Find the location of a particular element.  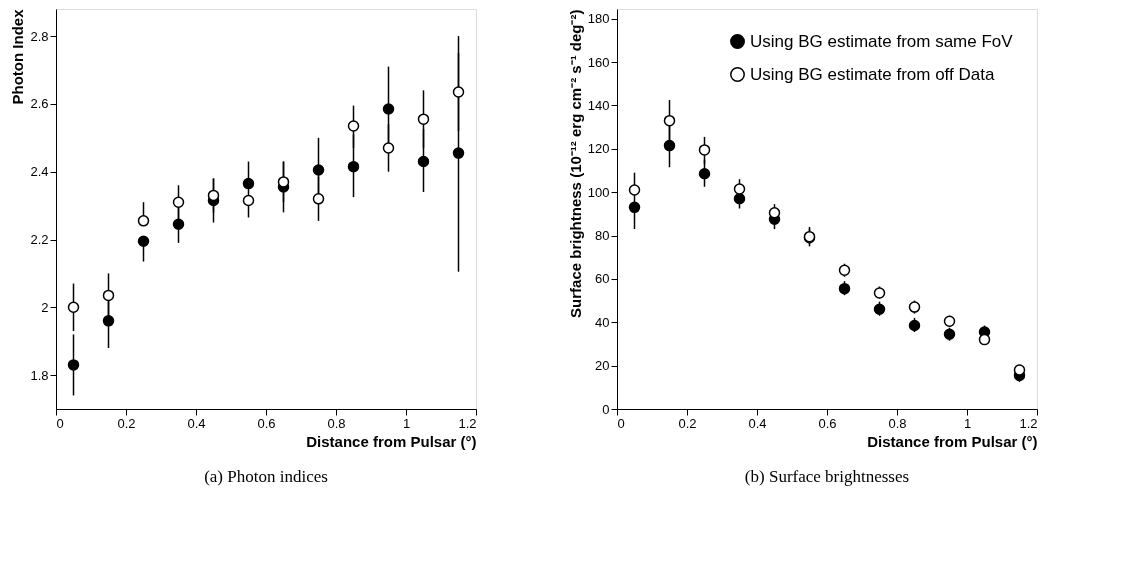

y-tick-label: 2 is located at coordinates (45, 307).